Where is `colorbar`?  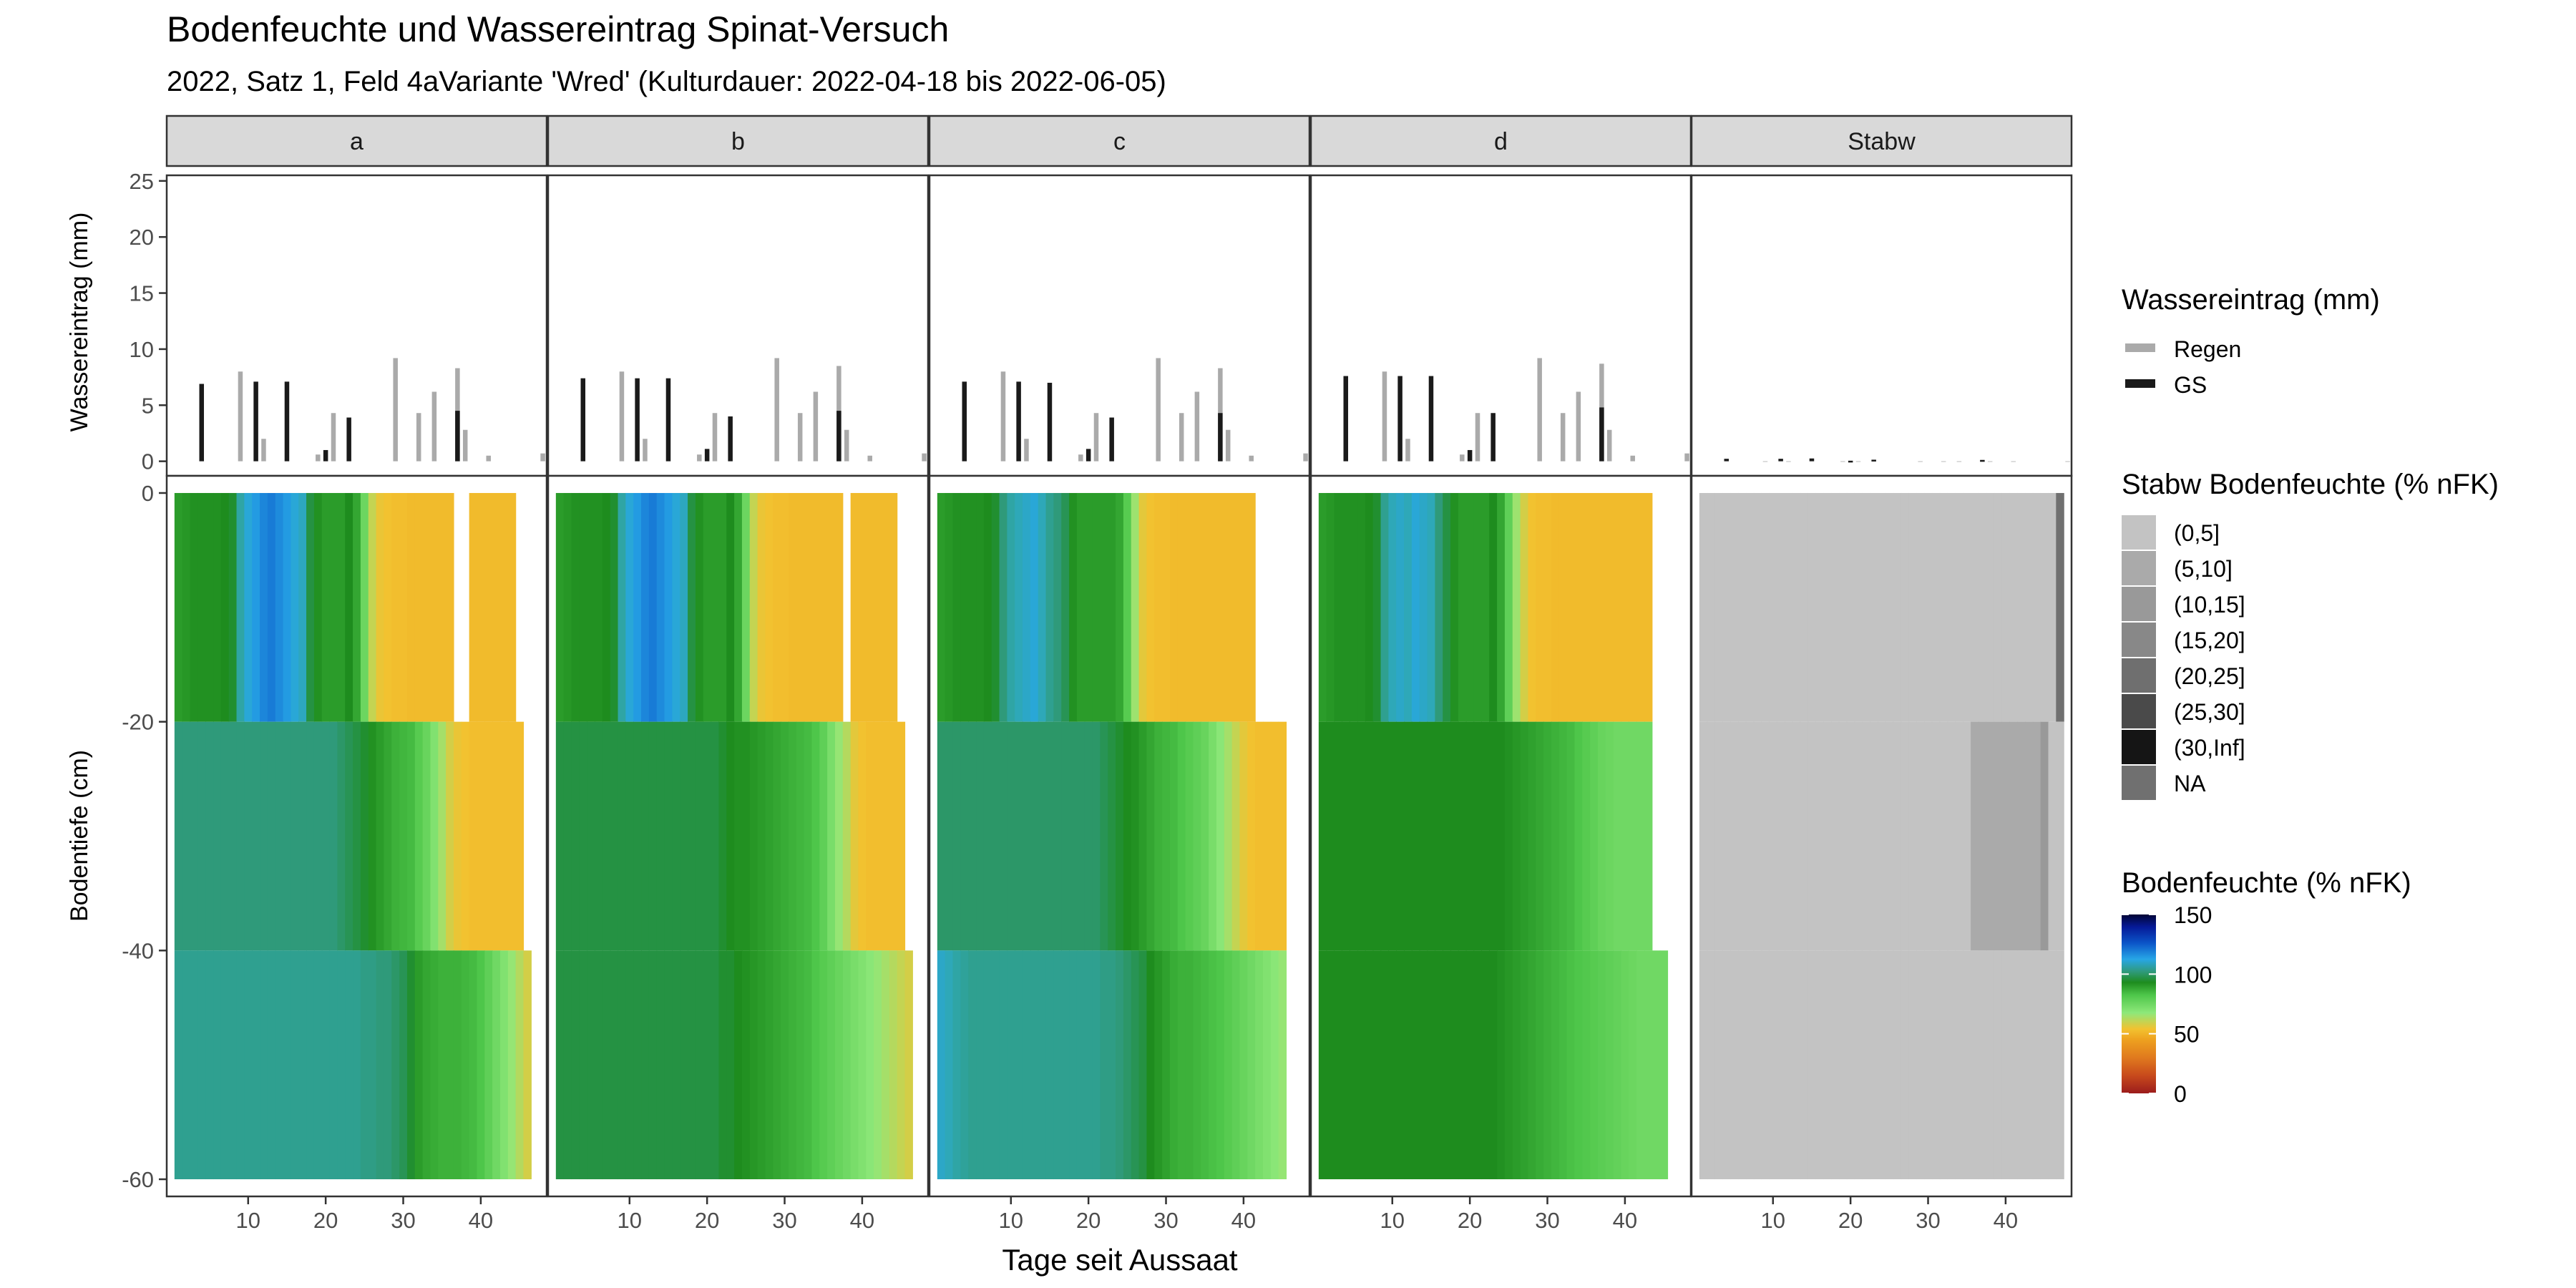 colorbar is located at coordinates (2139, 1003).